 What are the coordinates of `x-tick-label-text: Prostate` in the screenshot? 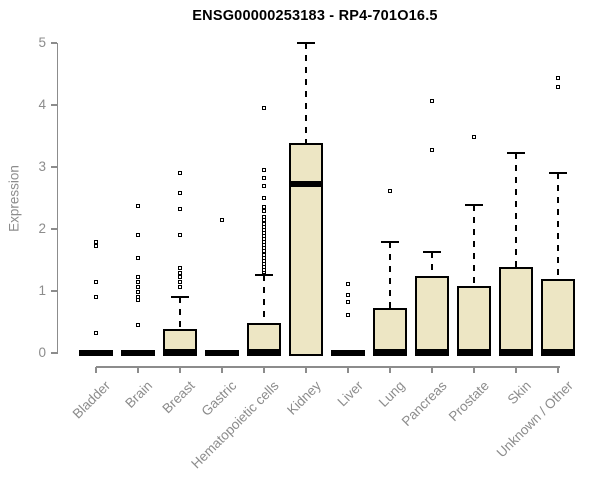 It's located at (468, 401).